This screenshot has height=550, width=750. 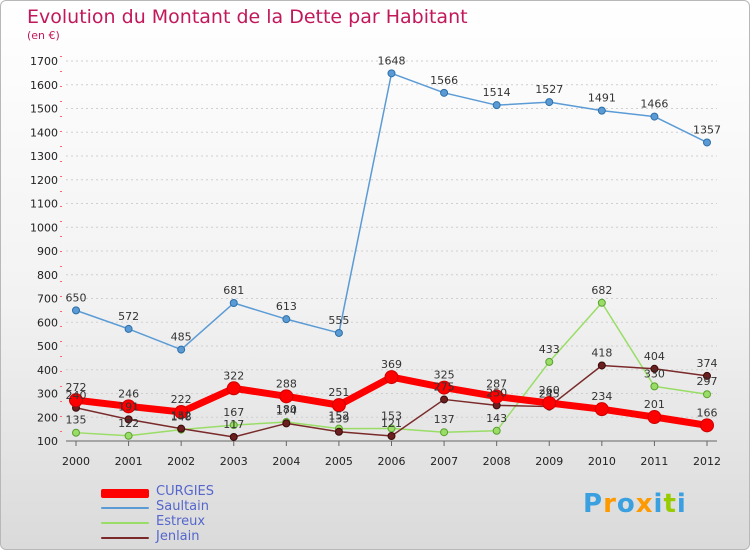 I want to click on y-tick-label: 1500, so click(x=44, y=109).